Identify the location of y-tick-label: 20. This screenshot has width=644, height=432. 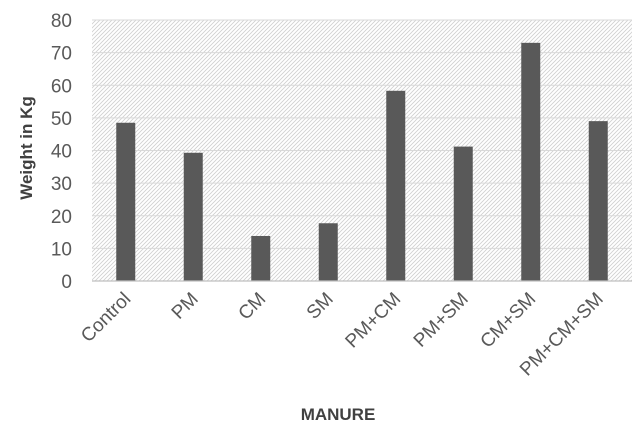
(61, 217).